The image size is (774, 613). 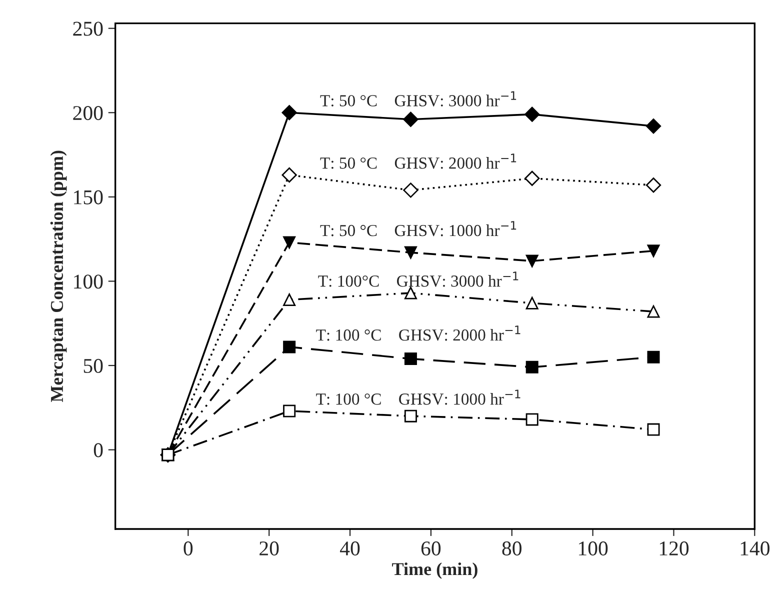 I want to click on x-tick-label: 80, so click(x=512, y=548).